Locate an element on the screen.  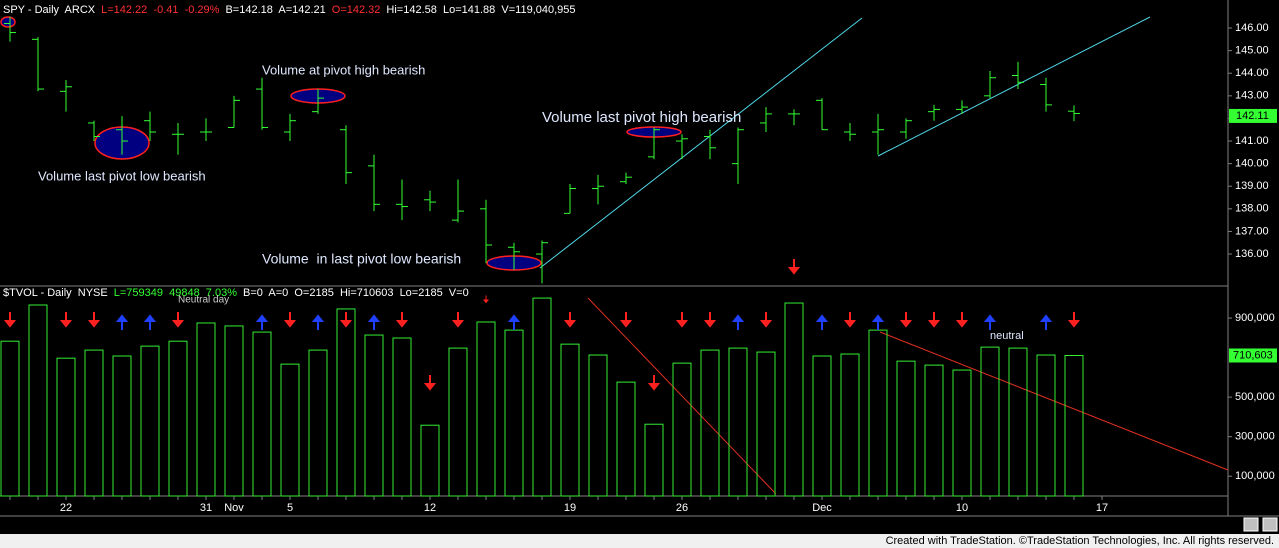
y-tick-label: 144.00 is located at coordinates (1252, 73).